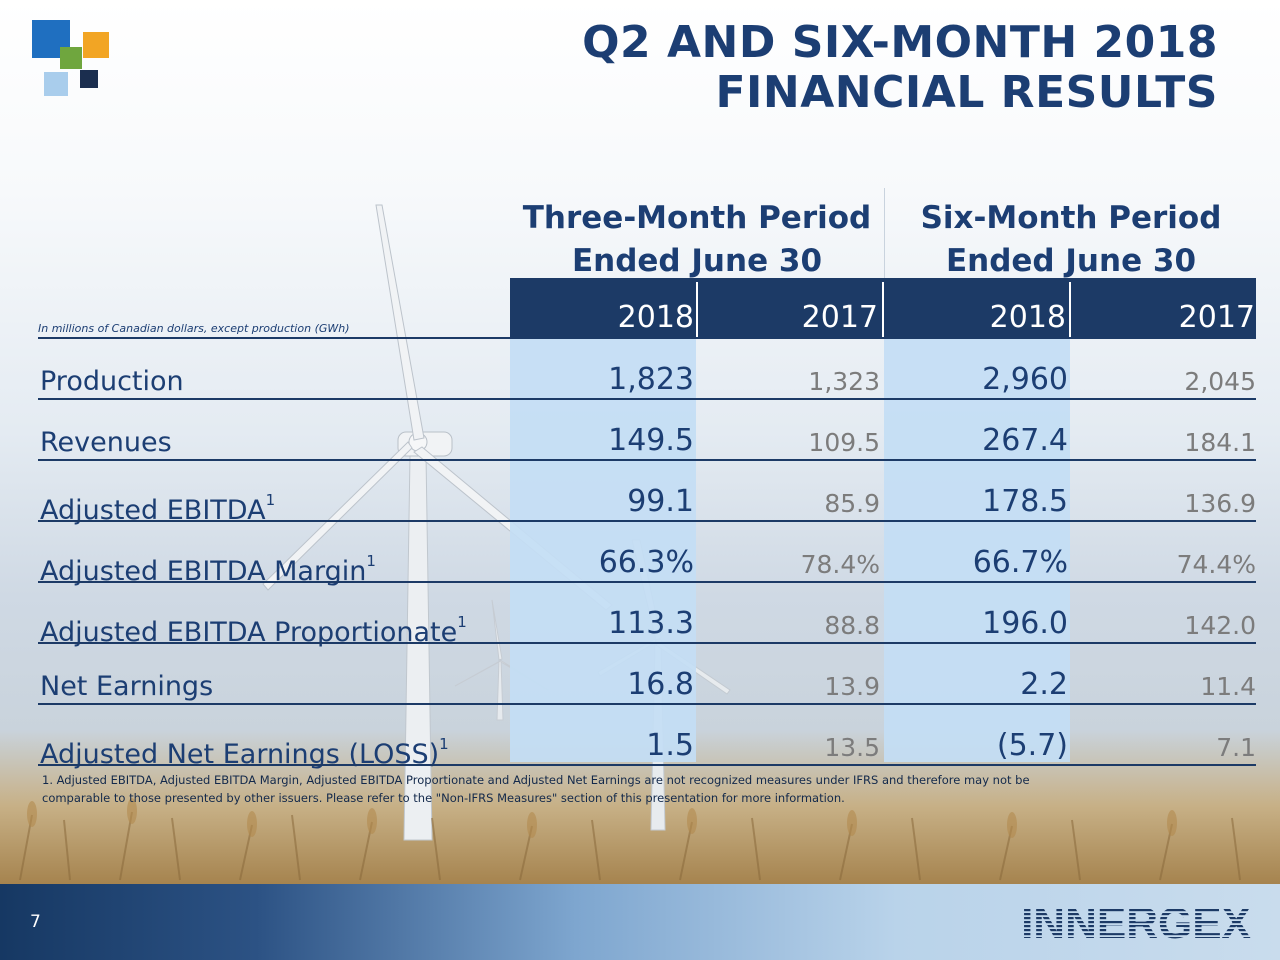 Image resolution: width=1280 pixels, height=960 pixels. Describe the element at coordinates (660, 684) in the screenshot. I see `value-q2-2018: 16.8` at that location.